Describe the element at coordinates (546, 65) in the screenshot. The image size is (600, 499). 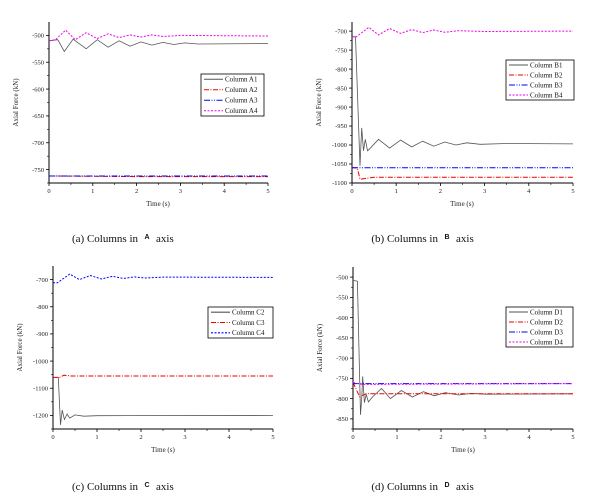
I see `legend-label: Column B1` at that location.